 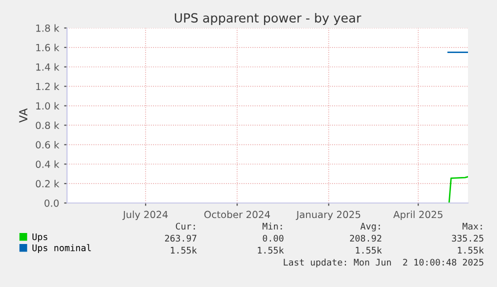 I want to click on y-tick-label: 1.0 k, so click(x=48, y=106).